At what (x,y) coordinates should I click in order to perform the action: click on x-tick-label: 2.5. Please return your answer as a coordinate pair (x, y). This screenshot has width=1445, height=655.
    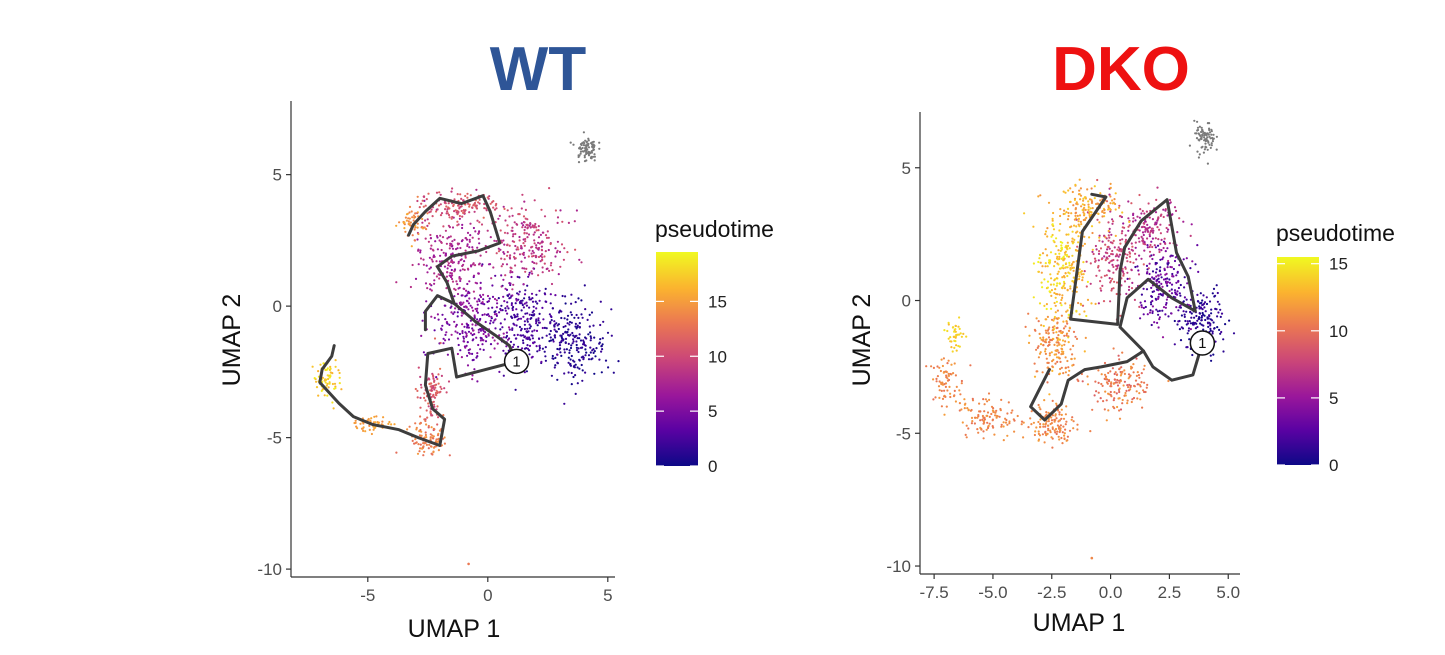
    Looking at the image, I should click on (1170, 592).